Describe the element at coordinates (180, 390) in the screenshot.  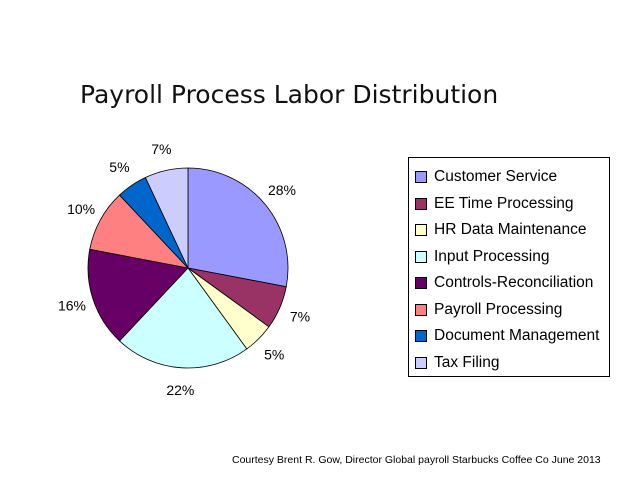
I see `slice-percent-label: 22%` at that location.